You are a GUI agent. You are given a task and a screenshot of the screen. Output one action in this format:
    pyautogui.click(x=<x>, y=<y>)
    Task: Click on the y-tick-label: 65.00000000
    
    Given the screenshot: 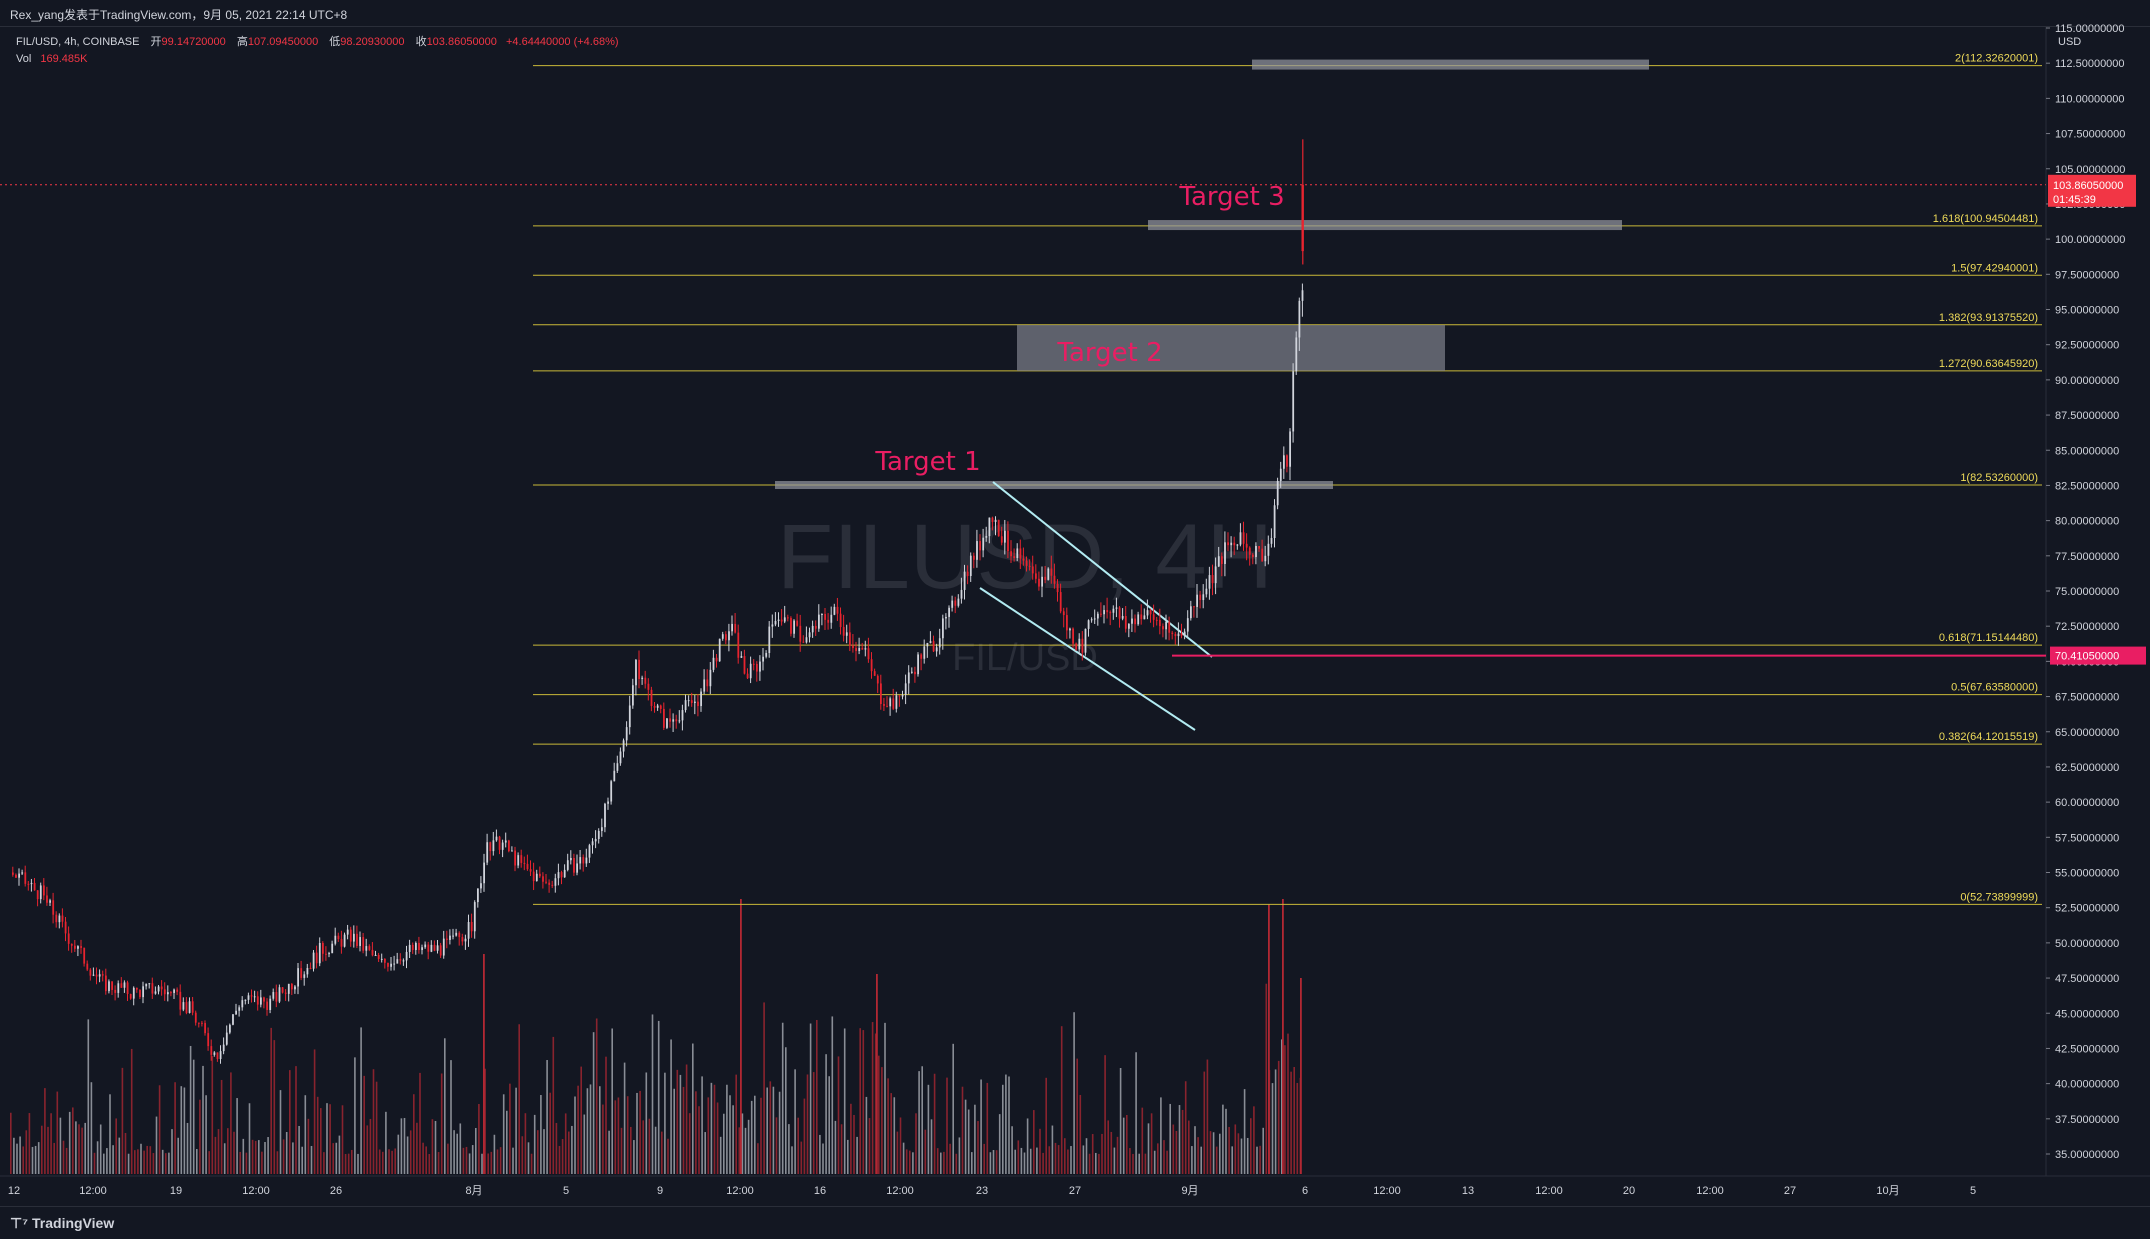 What is the action you would take?
    pyautogui.click(x=2087, y=733)
    